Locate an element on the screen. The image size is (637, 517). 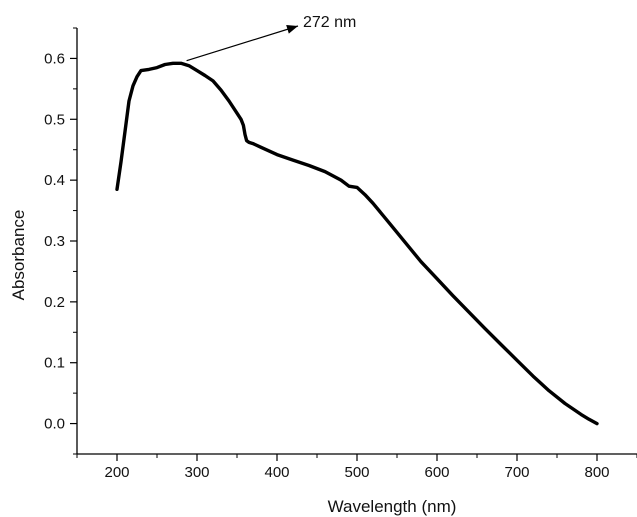
y-tick-label: 0.5 is located at coordinates (54, 119).